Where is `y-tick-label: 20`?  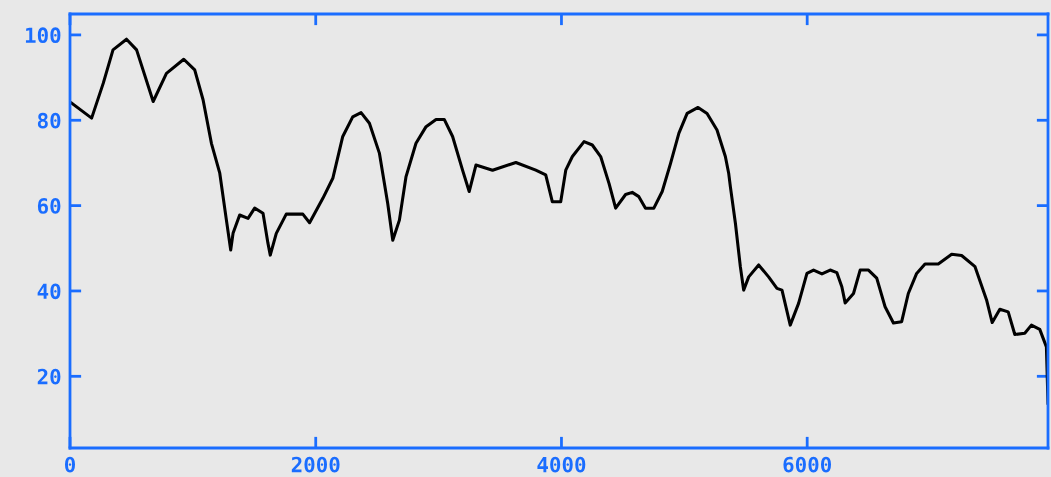 y-tick-label: 20 is located at coordinates (49, 376).